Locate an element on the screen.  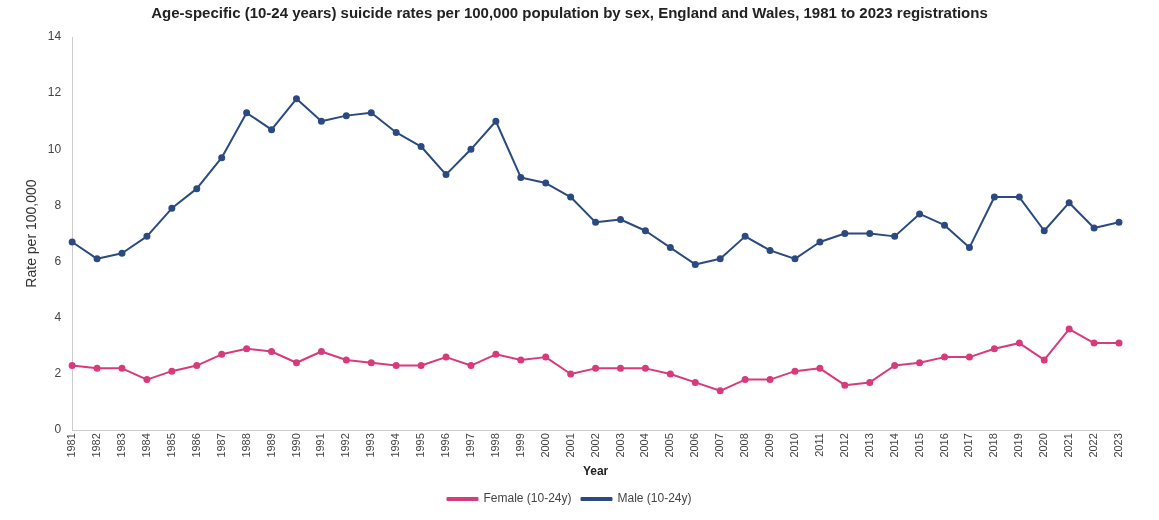
x-tick-label: 2016 is located at coordinates (943, 445).